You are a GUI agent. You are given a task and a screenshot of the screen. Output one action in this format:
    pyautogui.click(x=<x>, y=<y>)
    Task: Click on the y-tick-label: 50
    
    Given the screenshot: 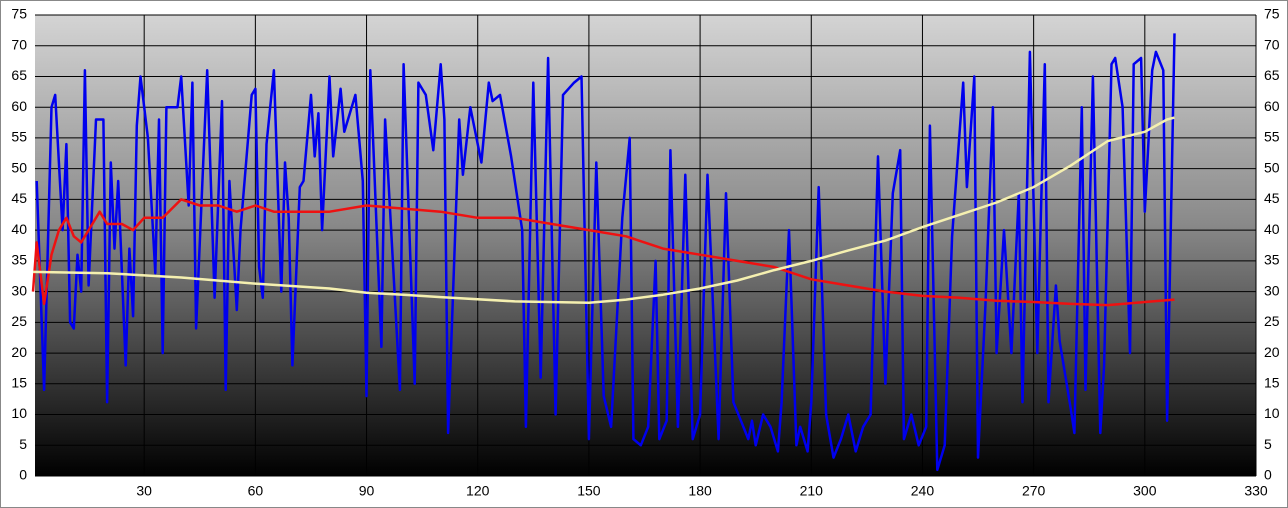 What is the action you would take?
    pyautogui.click(x=19, y=167)
    